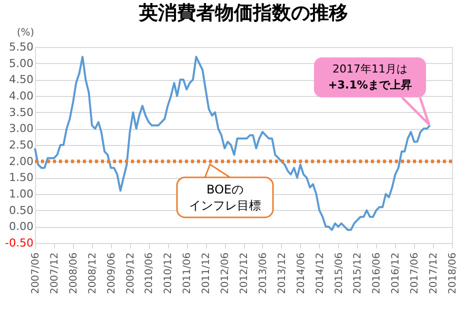 This screenshot has height=326, width=475. Describe the element at coordinates (206, 273) in the screenshot. I see `x-tick-label: 2011/12` at that location.